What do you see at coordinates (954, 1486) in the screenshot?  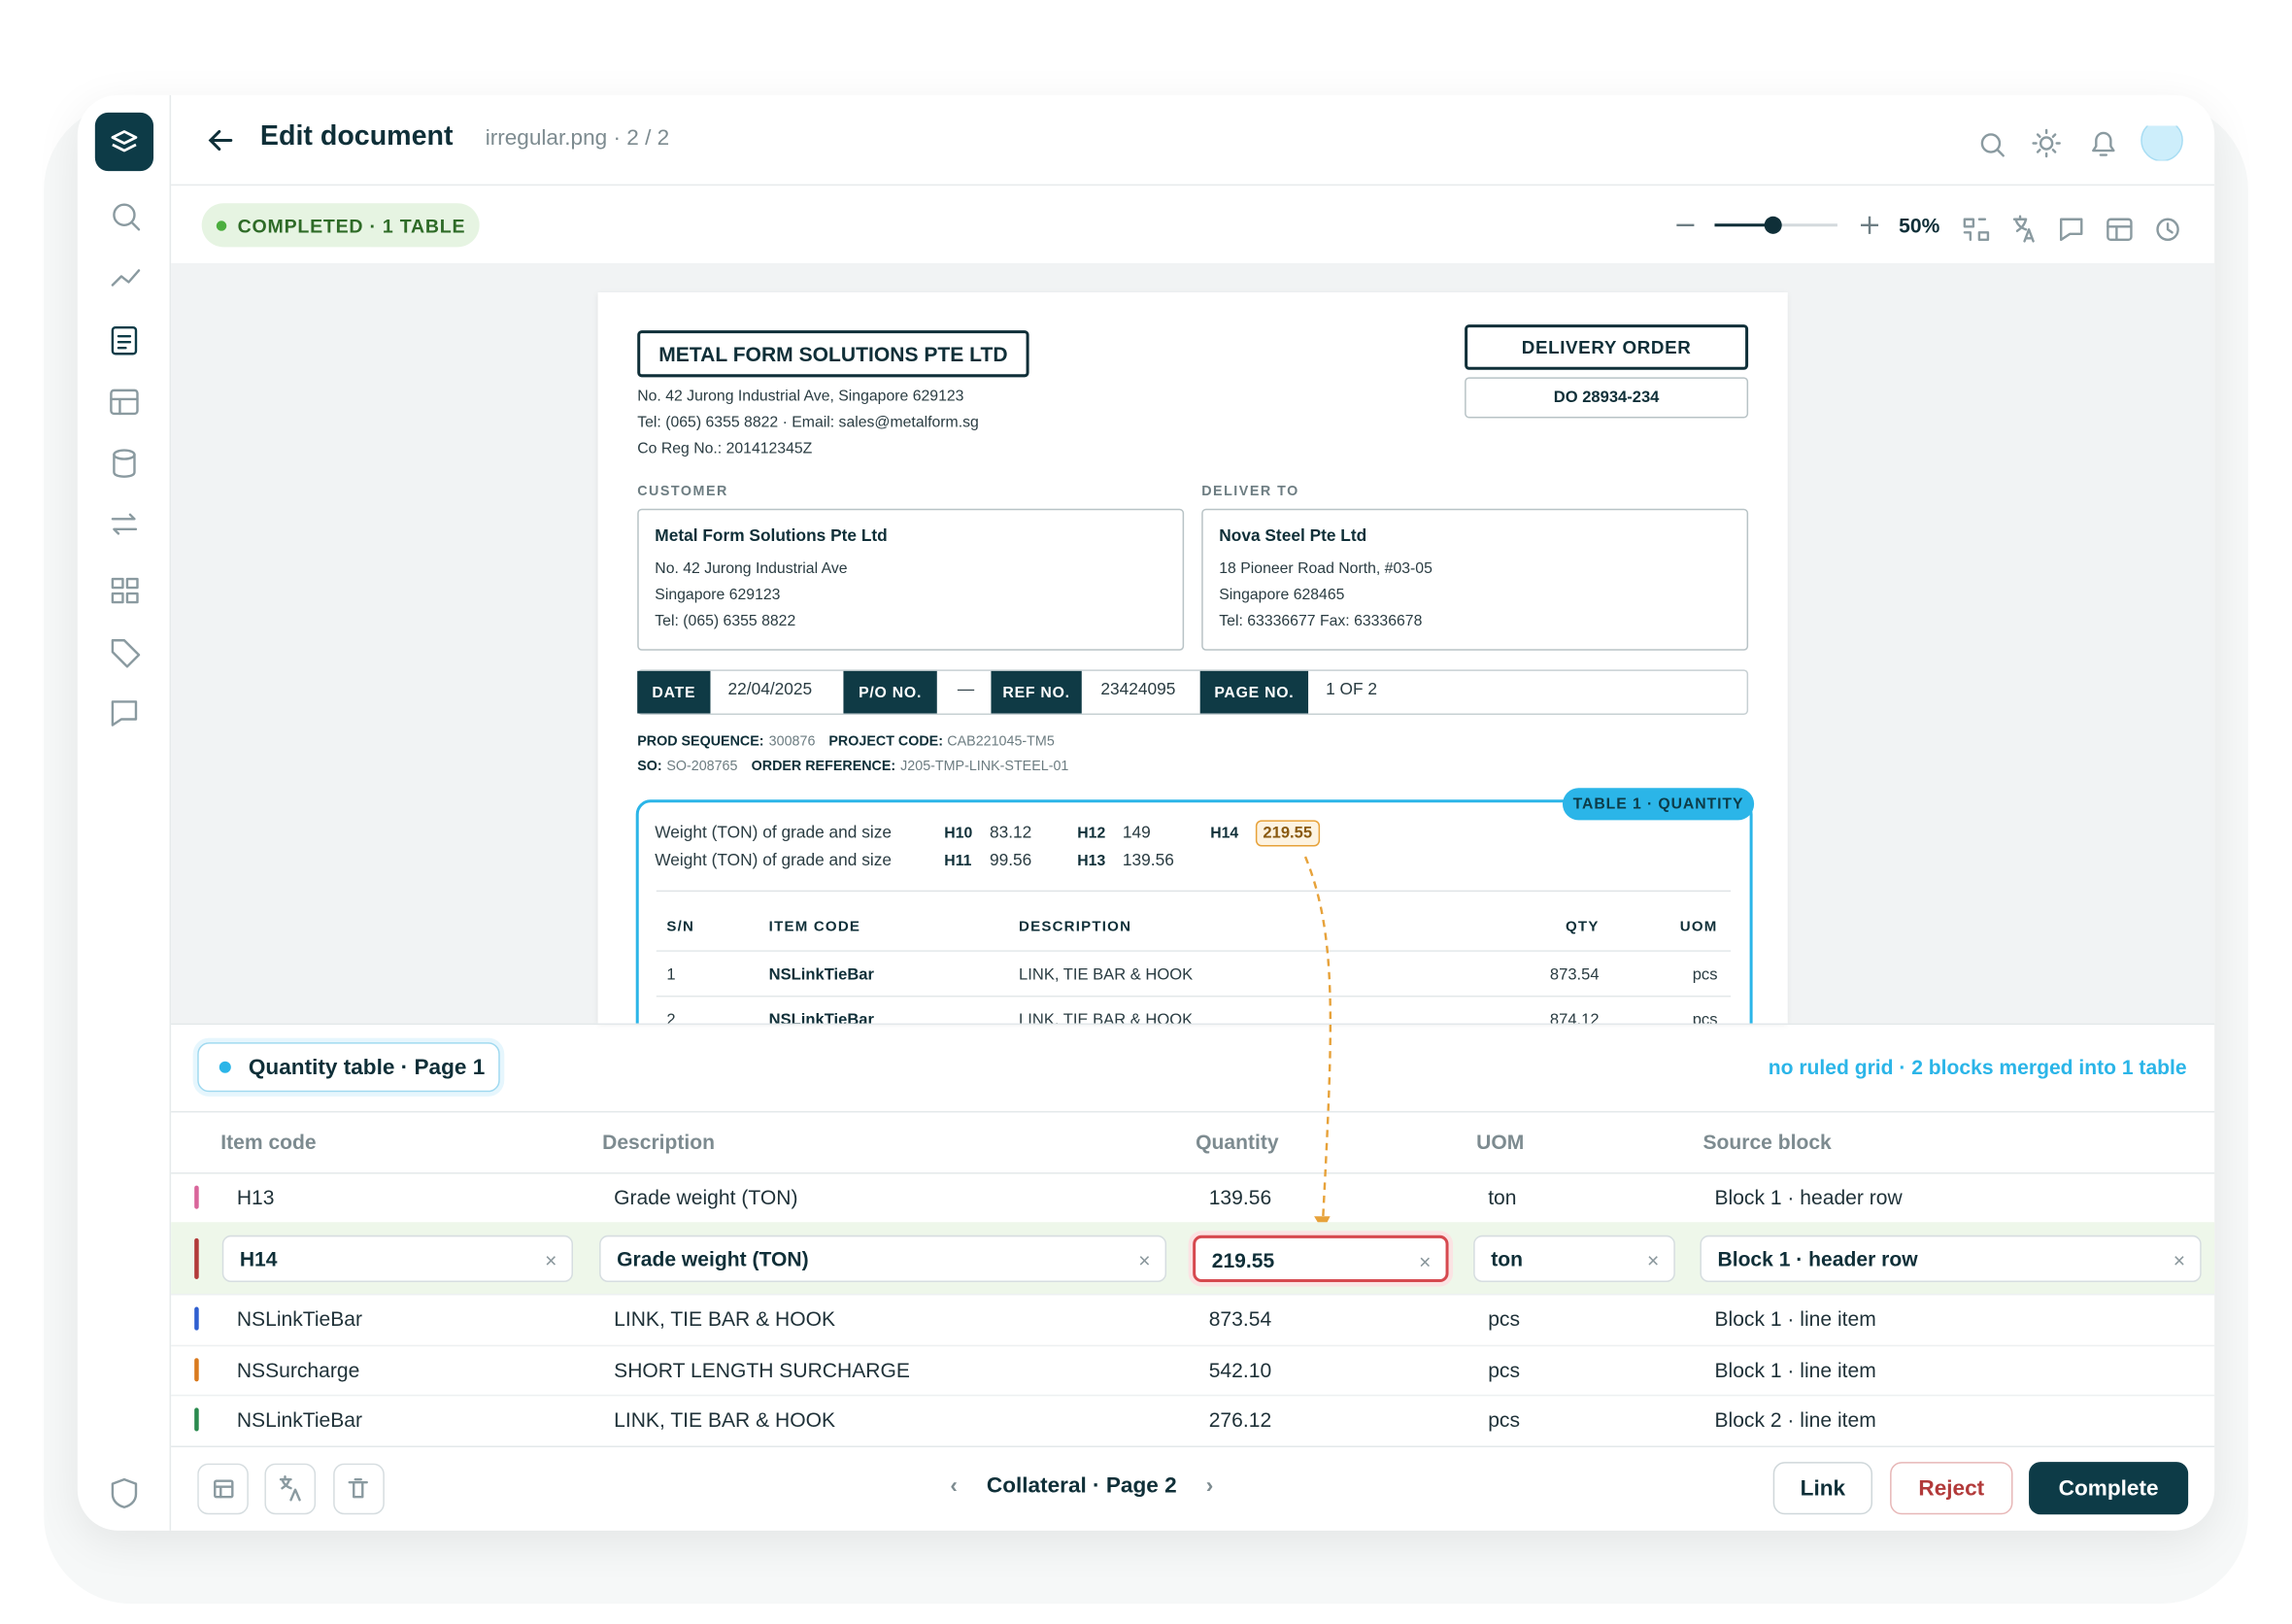 I see `prev: ‹` at bounding box center [954, 1486].